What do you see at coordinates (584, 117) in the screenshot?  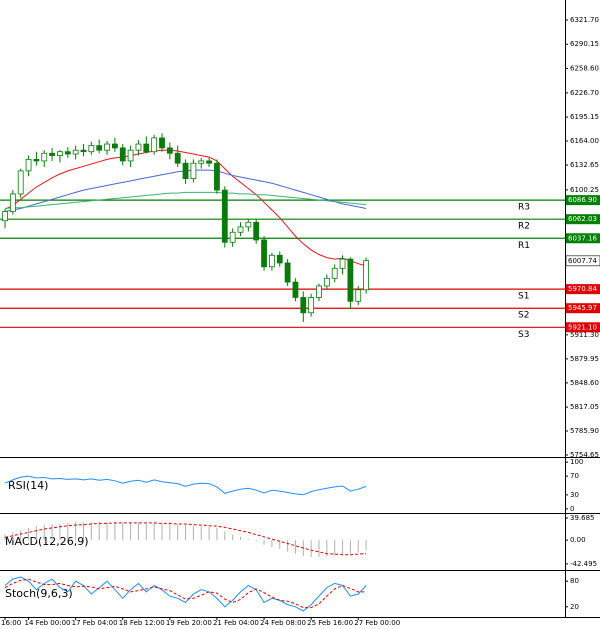 I see `y-tick-label: 6195.15` at bounding box center [584, 117].